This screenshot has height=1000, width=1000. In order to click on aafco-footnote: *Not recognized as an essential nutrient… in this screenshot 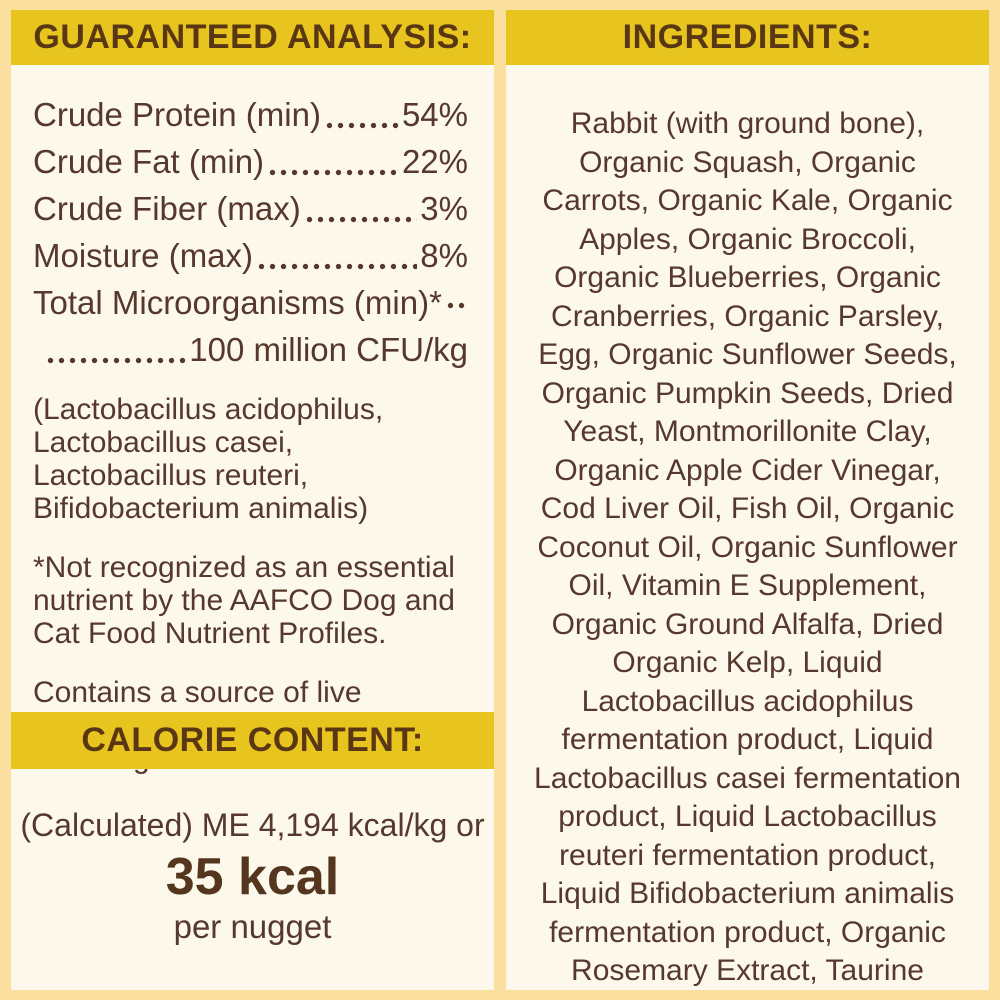, I will do `click(244, 600)`.